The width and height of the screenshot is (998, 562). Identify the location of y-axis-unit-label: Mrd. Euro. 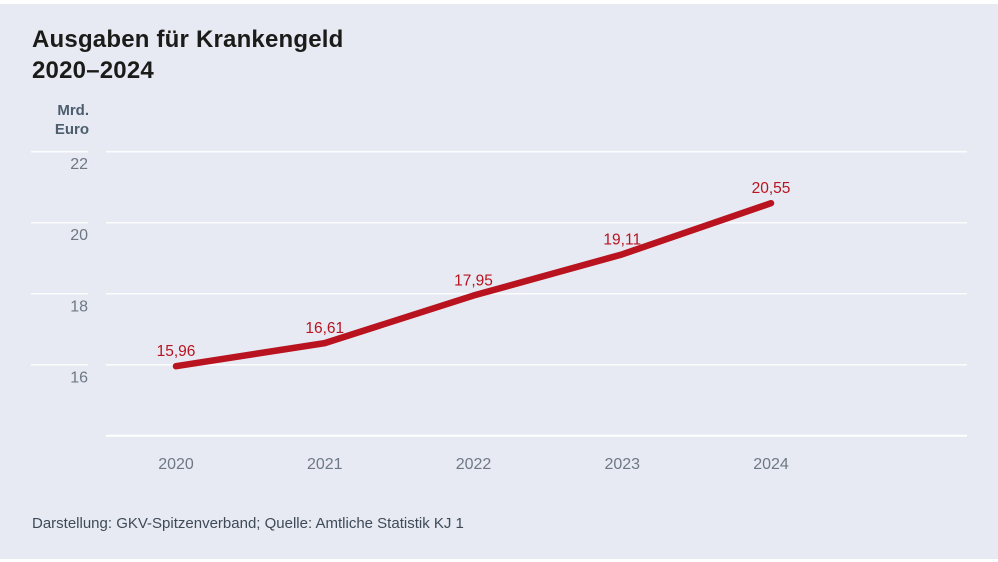
(60, 120).